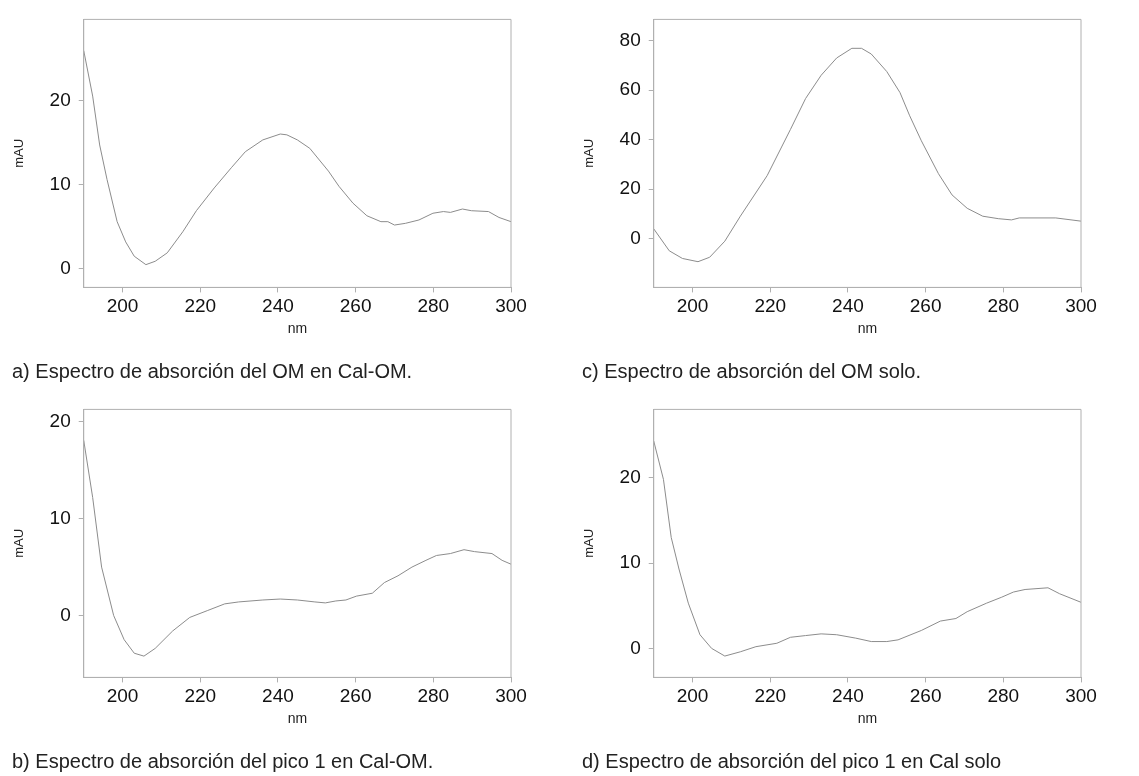 The width and height of the screenshot is (1139, 776). What do you see at coordinates (630, 138) in the screenshot?
I see `y-tick-label: 40` at bounding box center [630, 138].